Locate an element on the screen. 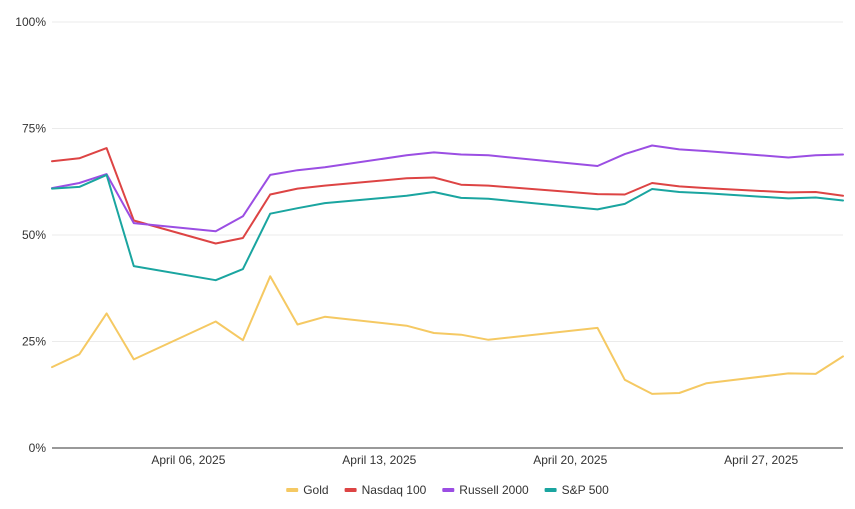  y-tick-label: 25% is located at coordinates (34, 342).